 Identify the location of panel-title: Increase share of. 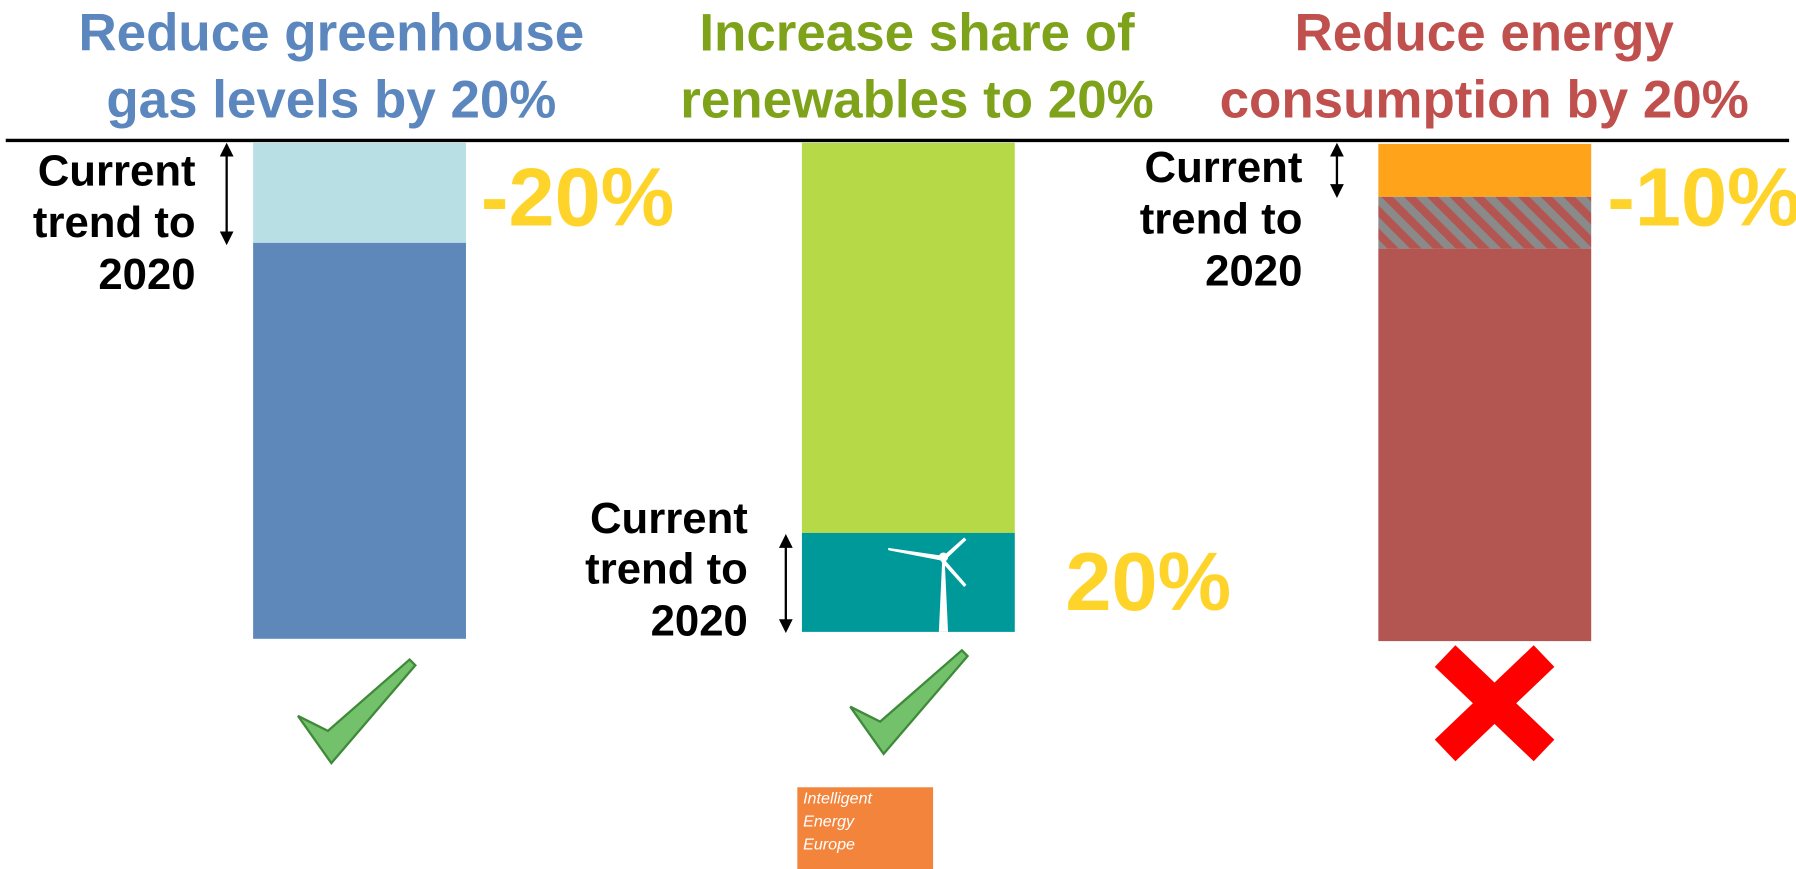
(917, 33).